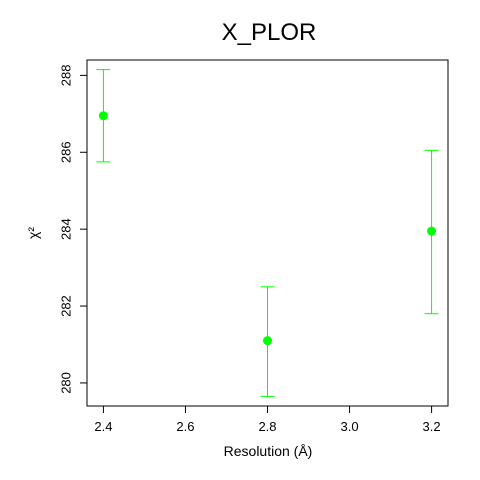  I want to click on y-tick-label: 280, so click(65, 383).